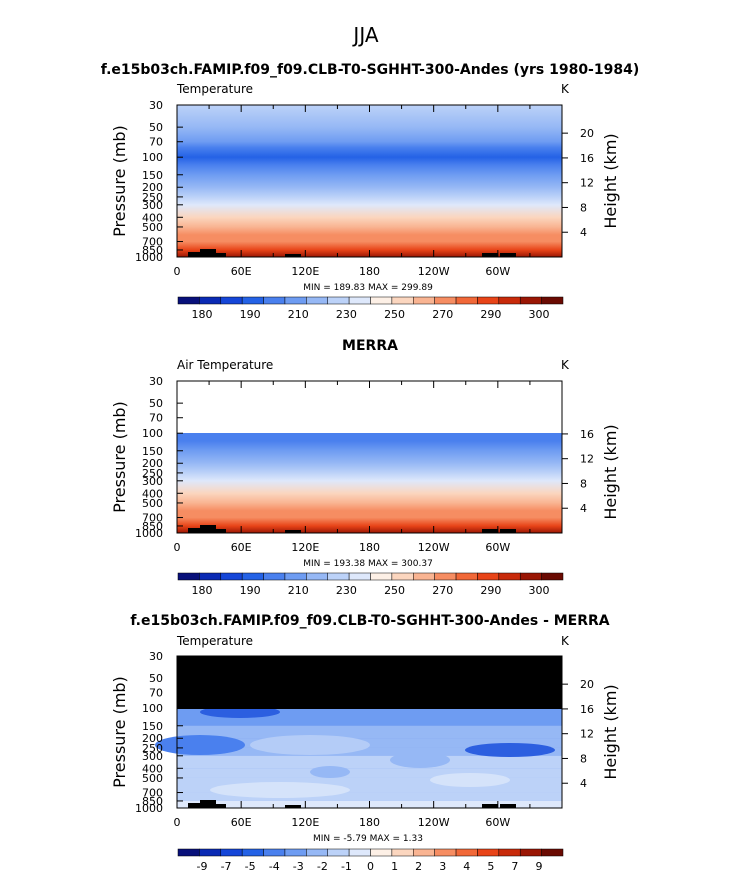 Image resolution: width=733 pixels, height=872 pixels. Describe the element at coordinates (466, 866) in the screenshot. I see `colorbar-label: 4` at that location.